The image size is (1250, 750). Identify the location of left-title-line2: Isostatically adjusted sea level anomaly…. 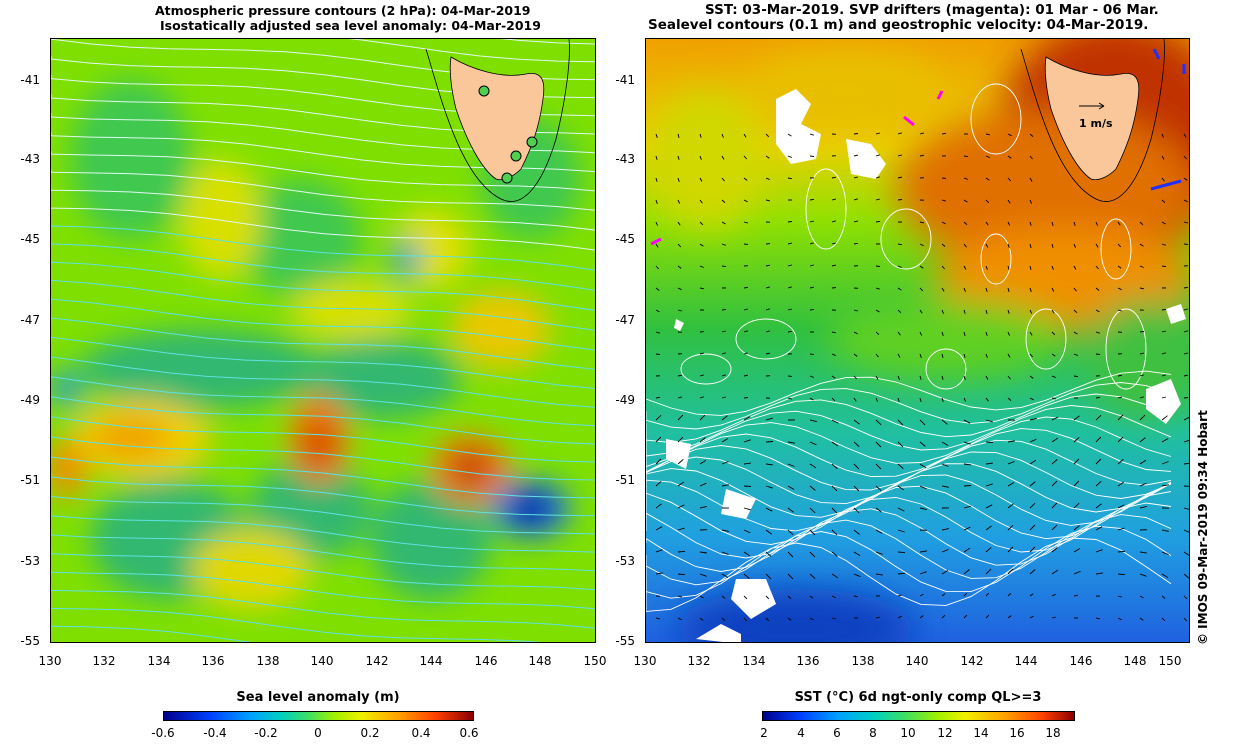
(350, 25).